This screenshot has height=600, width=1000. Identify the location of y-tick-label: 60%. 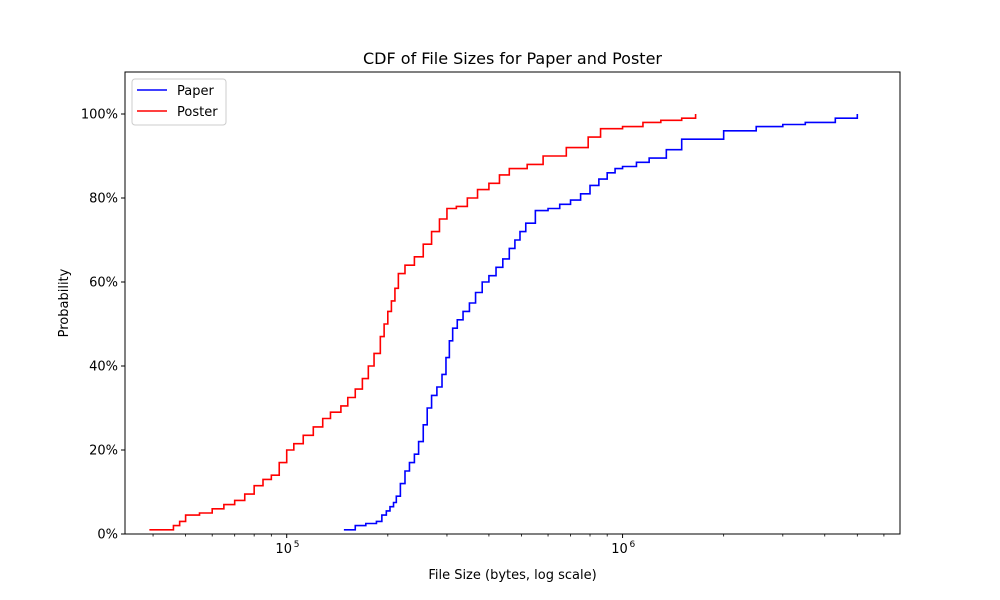
(103, 283).